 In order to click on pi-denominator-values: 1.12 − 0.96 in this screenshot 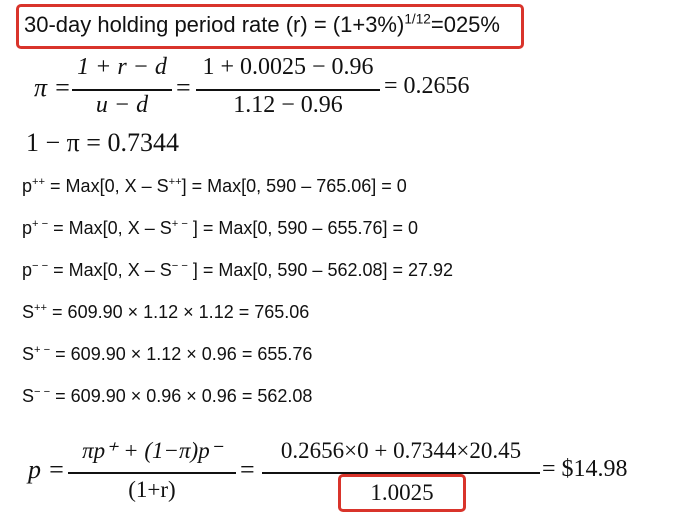, I will do `click(288, 105)`.